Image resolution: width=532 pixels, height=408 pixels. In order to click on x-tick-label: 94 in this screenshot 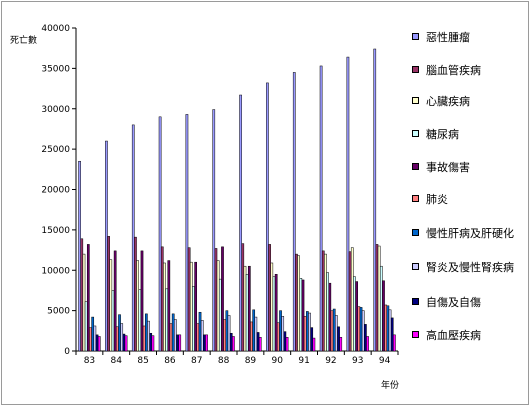, I will do `click(385, 361)`.